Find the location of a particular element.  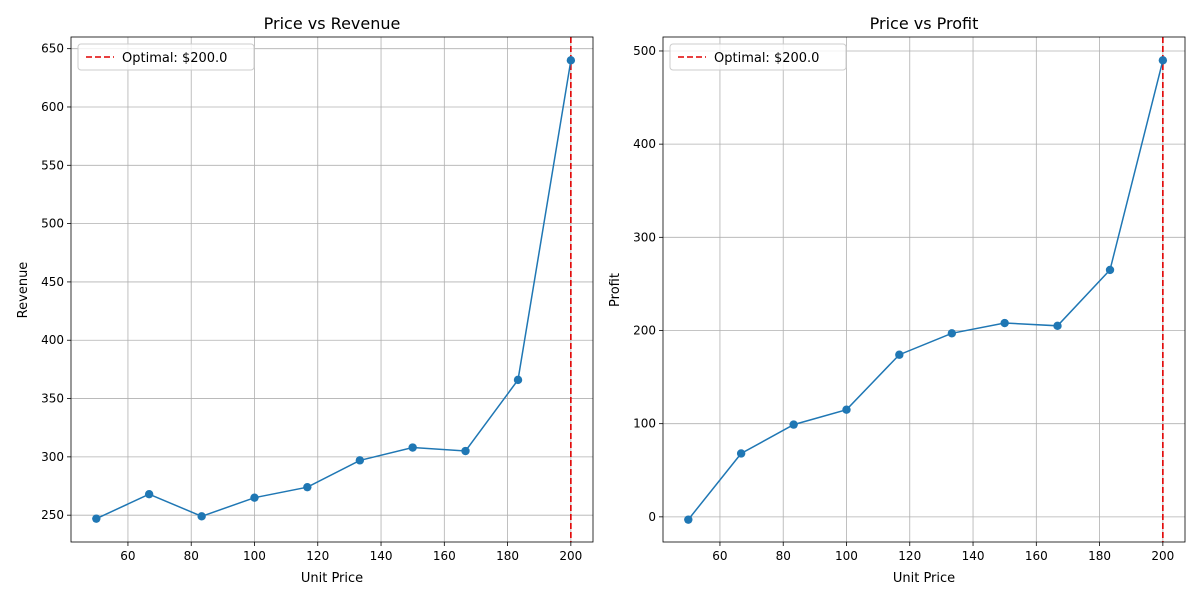

chart-title: Price vs Profit is located at coordinates (924, 23).